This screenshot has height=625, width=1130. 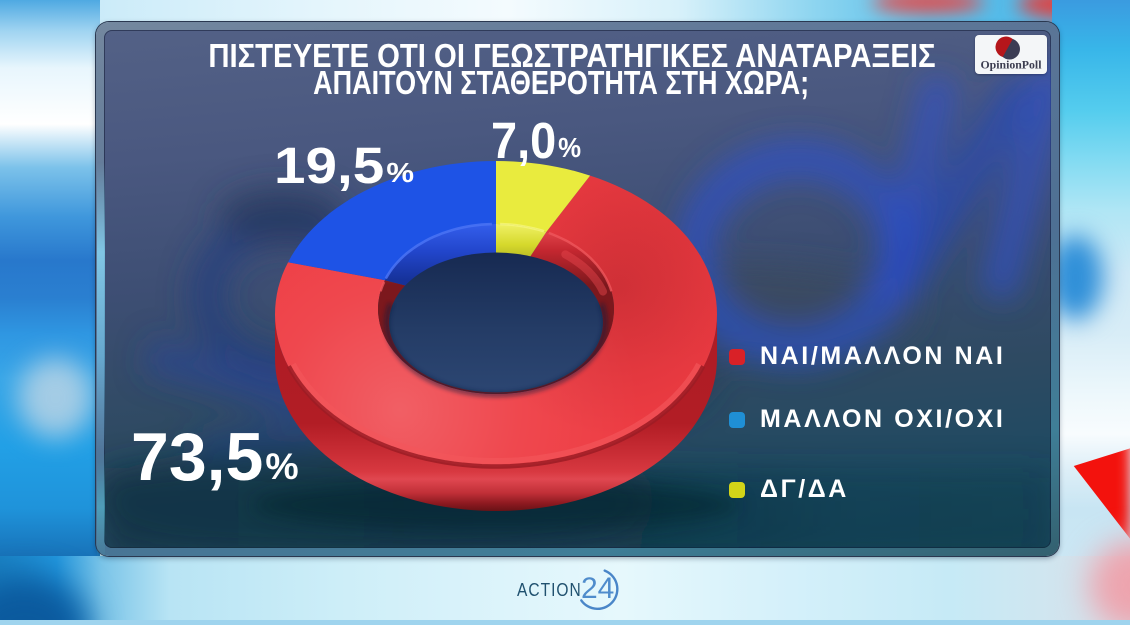 What do you see at coordinates (1012, 65) in the screenshot?
I see `svg-text: OpinionPoll` at bounding box center [1012, 65].